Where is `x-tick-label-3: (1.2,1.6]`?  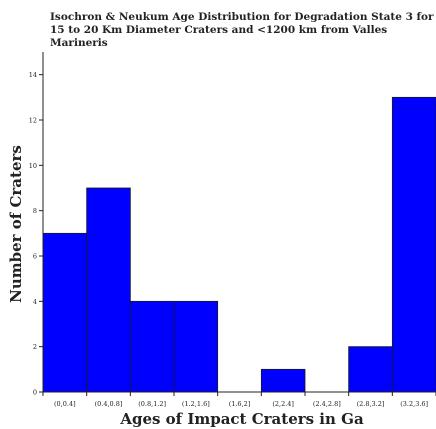
x-tick-label-3: (1.2,1.6] is located at coordinates (196, 404).